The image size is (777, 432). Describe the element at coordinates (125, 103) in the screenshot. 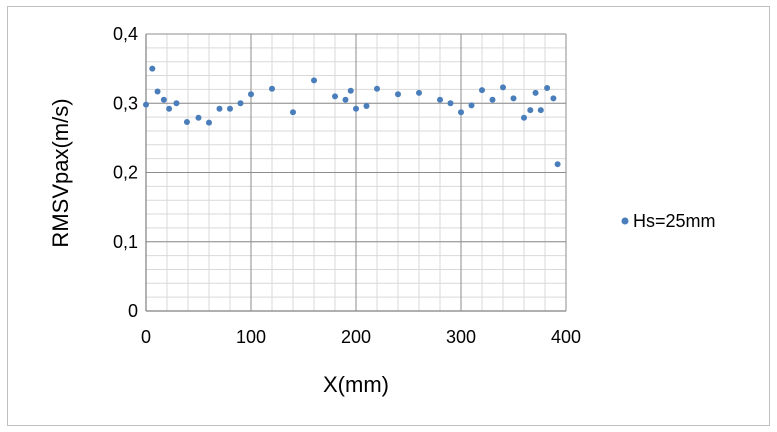

I see `y-tick-label: 0,3` at that location.